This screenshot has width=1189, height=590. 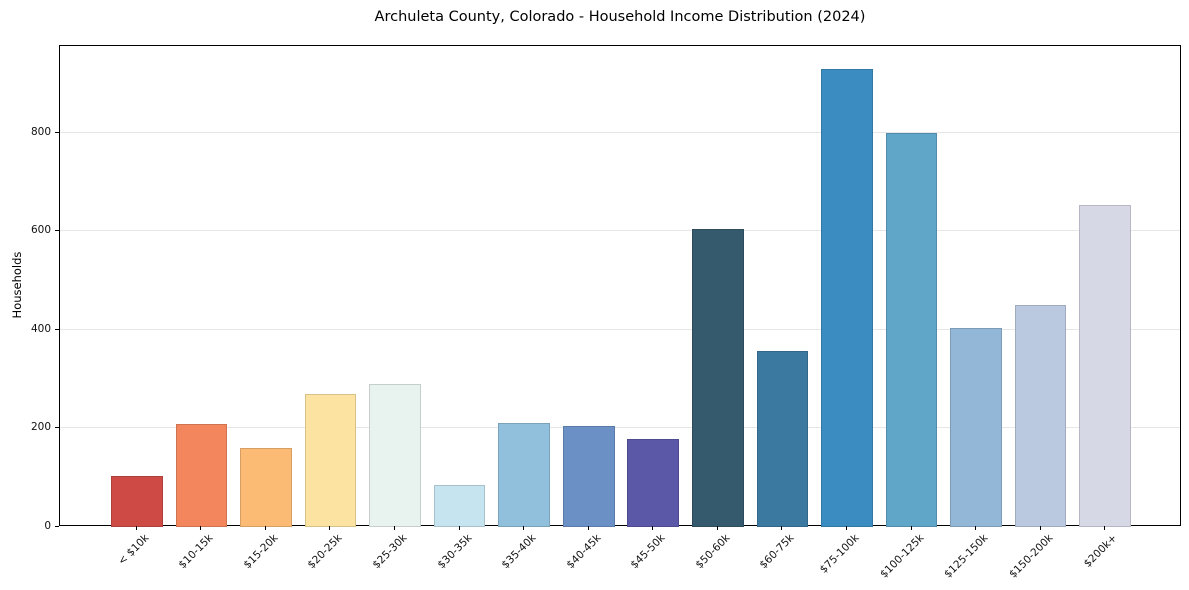 What do you see at coordinates (40, 328) in the screenshot?
I see `y-tick-label-400: 400` at bounding box center [40, 328].